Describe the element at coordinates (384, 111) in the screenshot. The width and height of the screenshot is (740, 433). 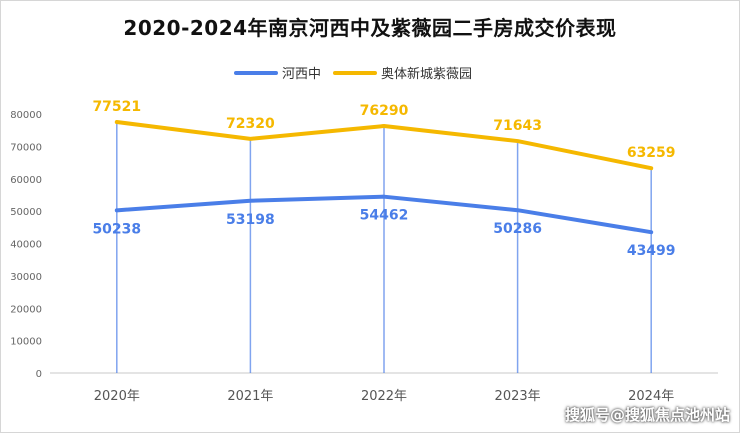
I see `data-label: 76290` at that location.